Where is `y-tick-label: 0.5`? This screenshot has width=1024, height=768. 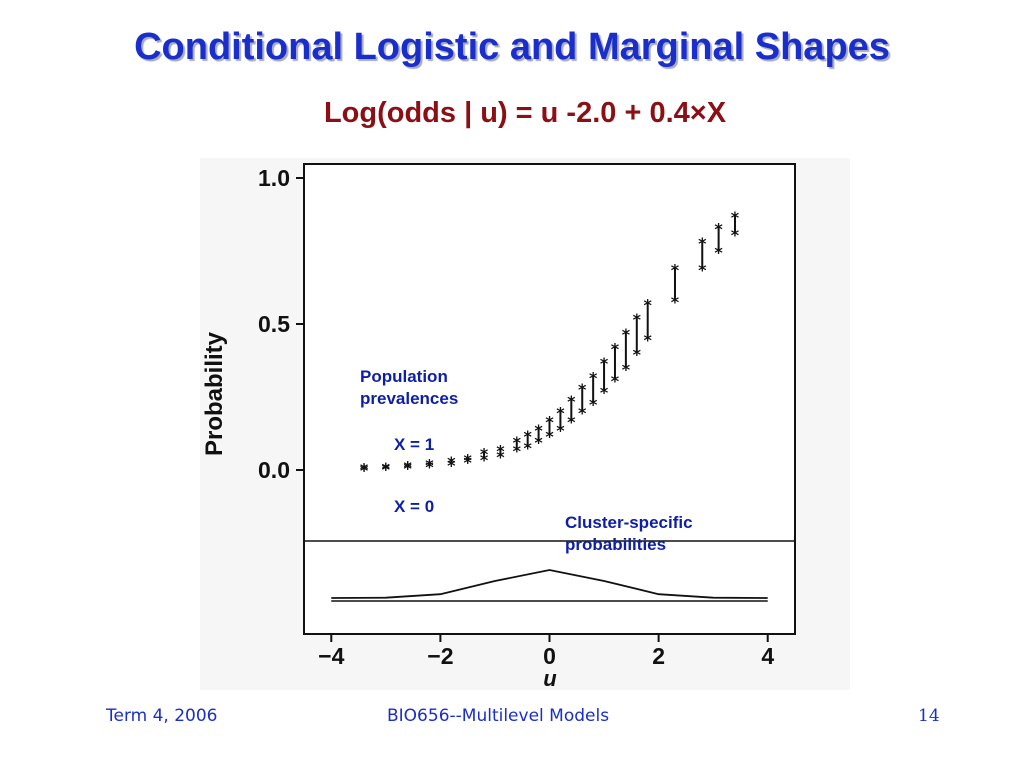 y-tick-label: 0.5 is located at coordinates (274, 324).